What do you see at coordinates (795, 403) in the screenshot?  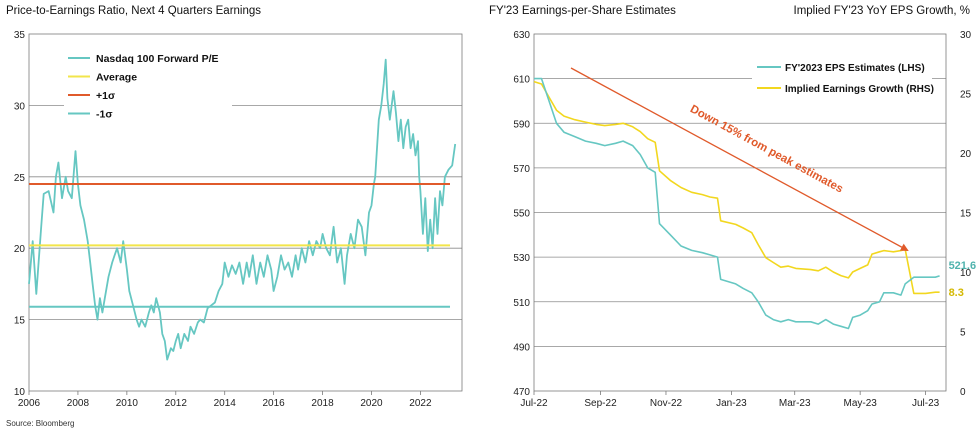 I see `chart2-x-tick-Mar-23: Mar-23` at bounding box center [795, 403].